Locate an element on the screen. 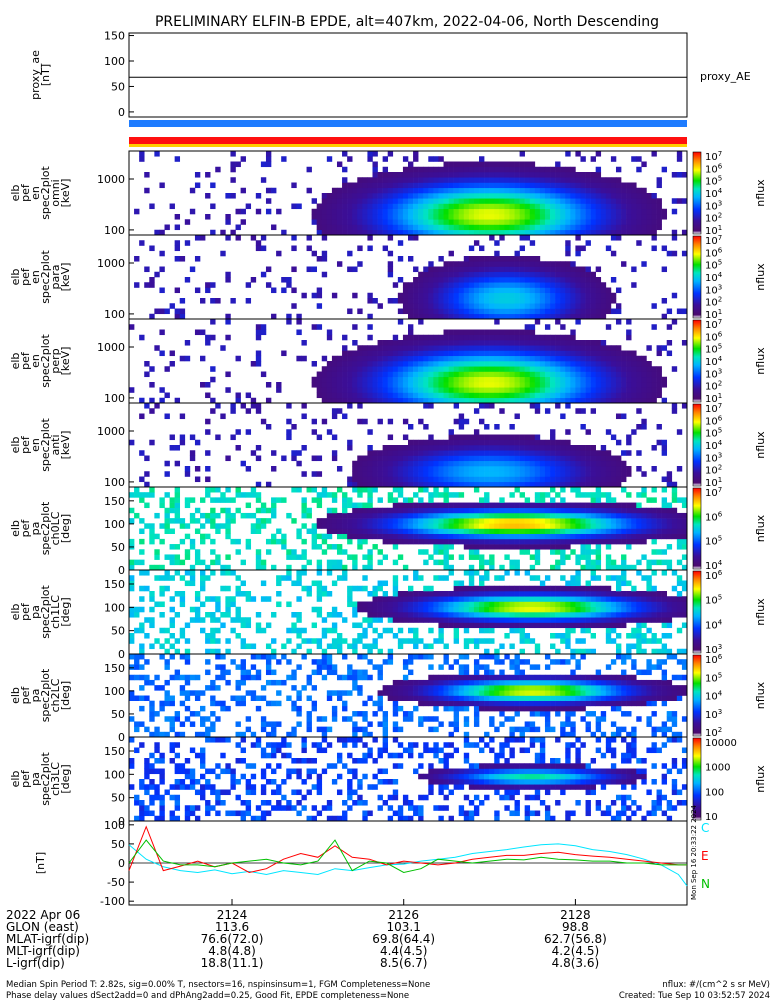  ephem-row-value: 4.2(4.5) is located at coordinates (576, 951).